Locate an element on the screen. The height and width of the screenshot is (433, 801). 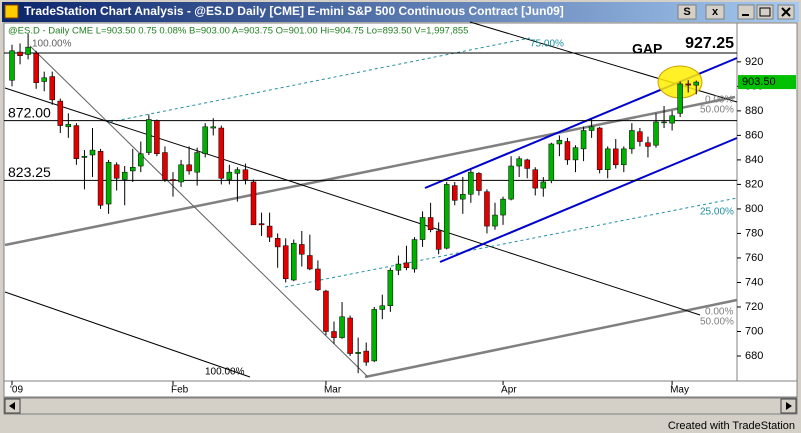
y-tick-label: 840 is located at coordinates (754, 160).